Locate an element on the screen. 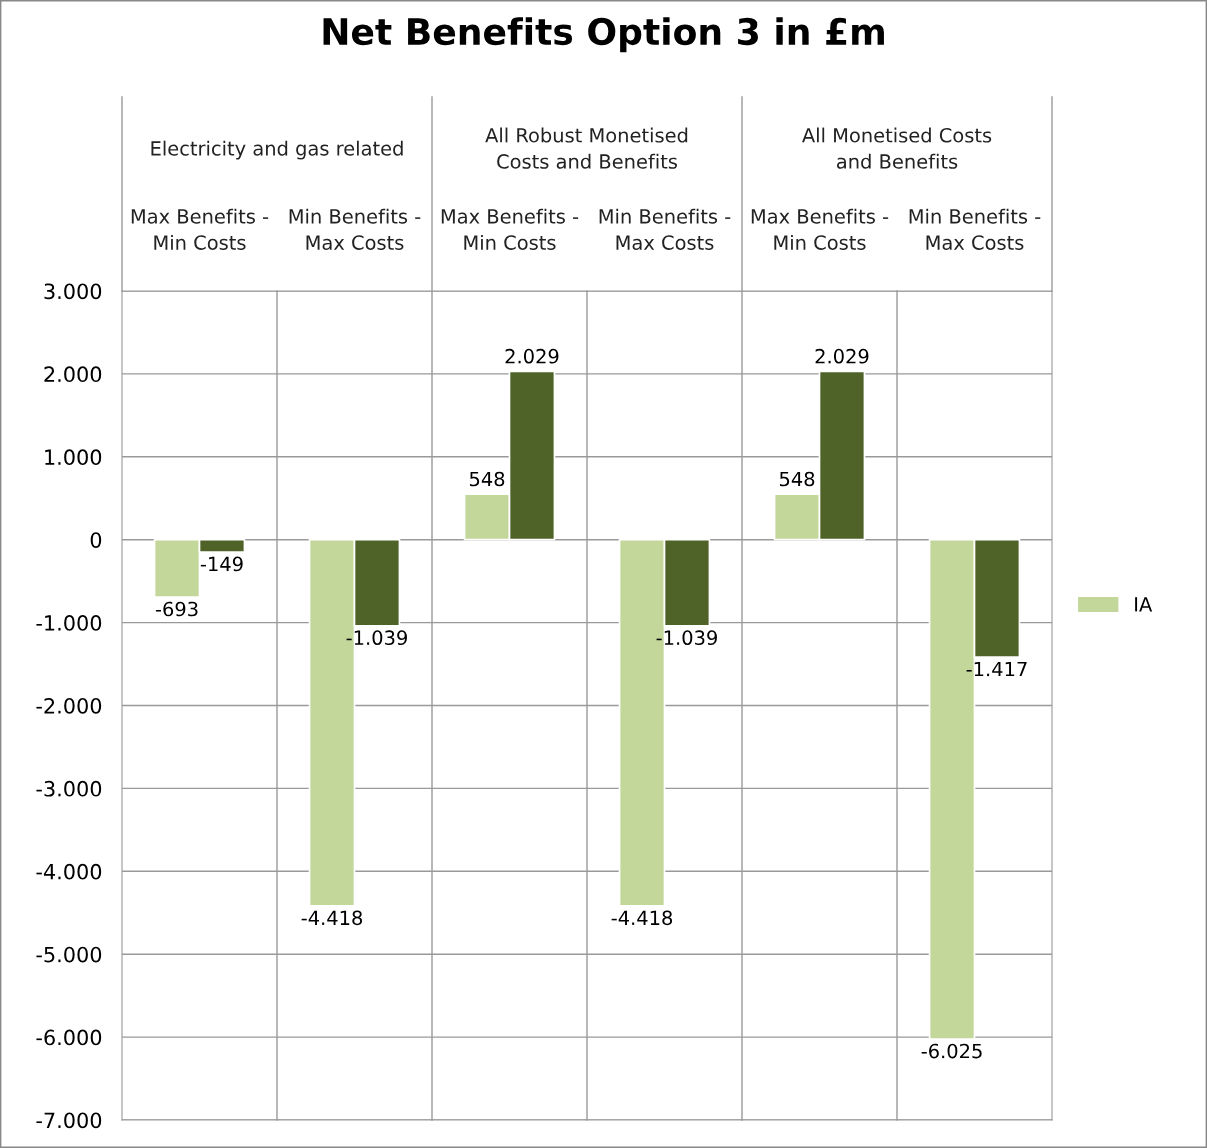 Image resolution: width=1207 pixels, height=1148 pixels. y-tick-label: 0 is located at coordinates (96, 540).